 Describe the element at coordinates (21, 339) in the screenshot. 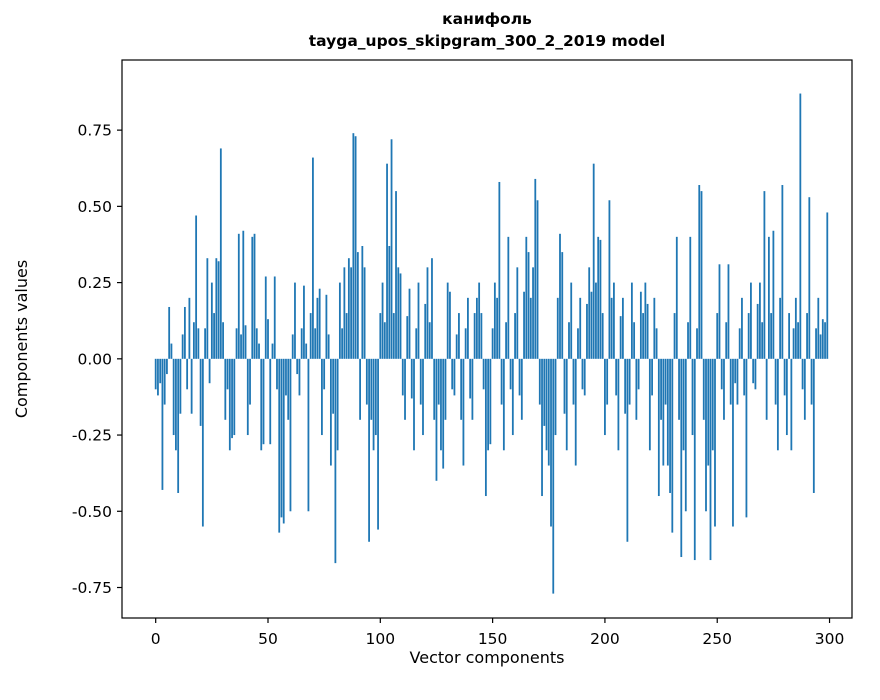

I see `y-axis-label: Components values` at that location.